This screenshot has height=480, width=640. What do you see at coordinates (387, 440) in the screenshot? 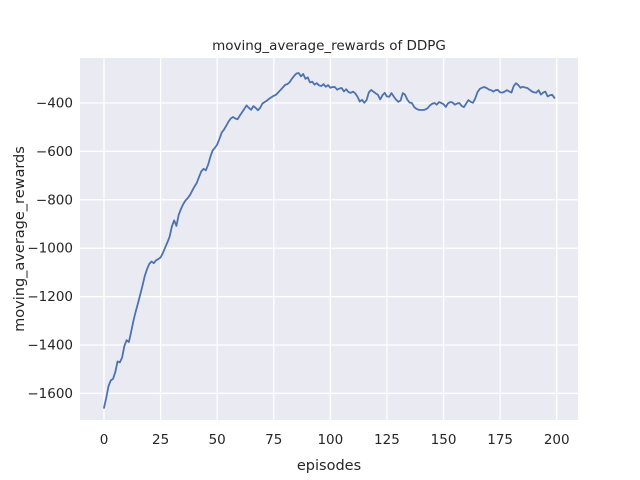
I see `x-tick-label: 125` at bounding box center [387, 440].